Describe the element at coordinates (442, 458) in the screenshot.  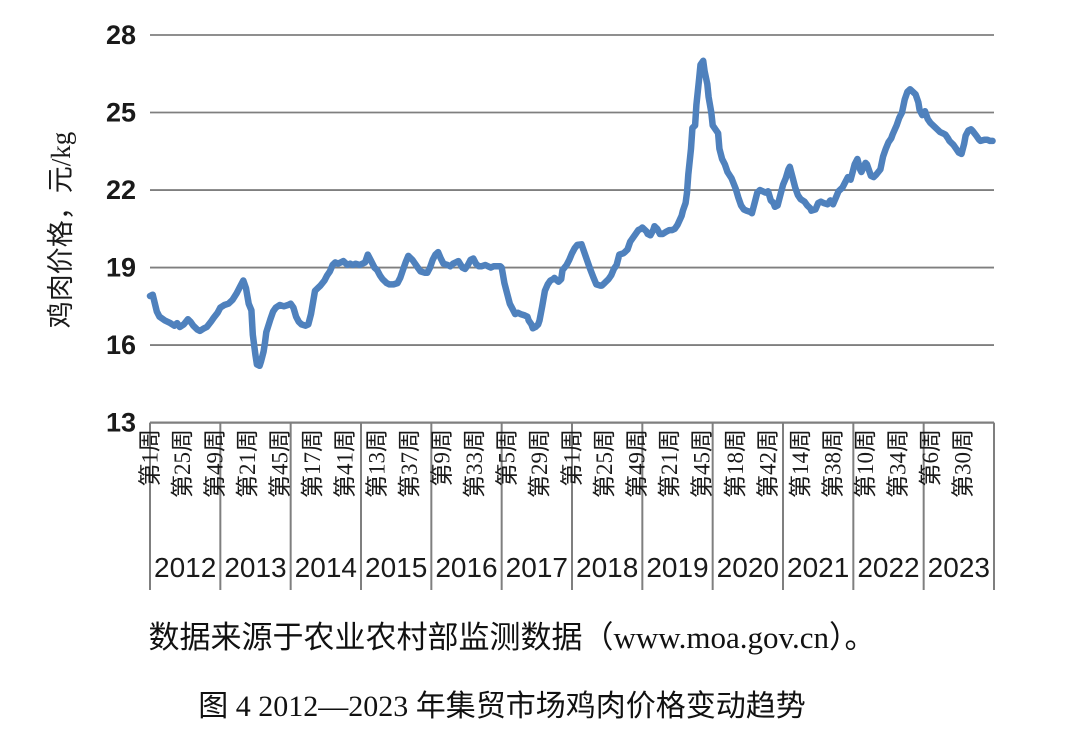
I see `week-tick-label: 第9周` at that location.